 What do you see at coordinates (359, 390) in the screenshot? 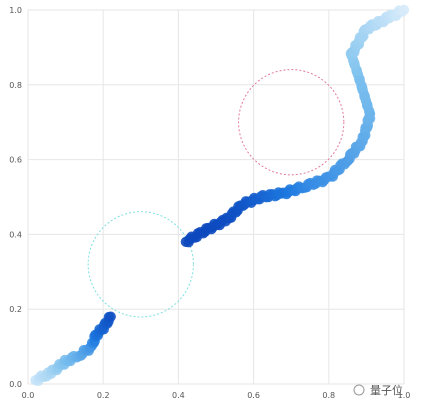
I see `watermark-icon` at bounding box center [359, 390].